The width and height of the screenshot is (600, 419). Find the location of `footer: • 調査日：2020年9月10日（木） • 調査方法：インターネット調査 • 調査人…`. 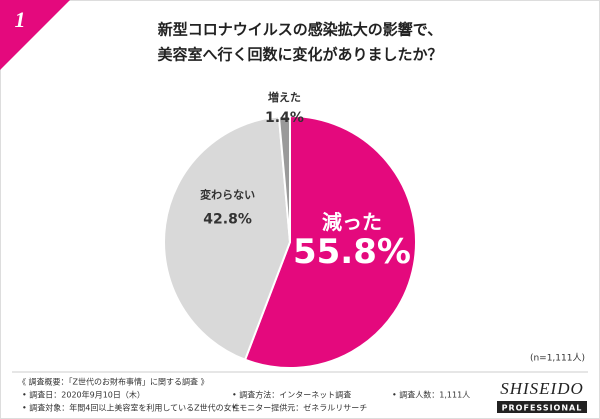

footer: • 調査日：2020年9月10日（木） • 調査方法：インターネット調査 • 調査人… is located at coordinates (246, 401).